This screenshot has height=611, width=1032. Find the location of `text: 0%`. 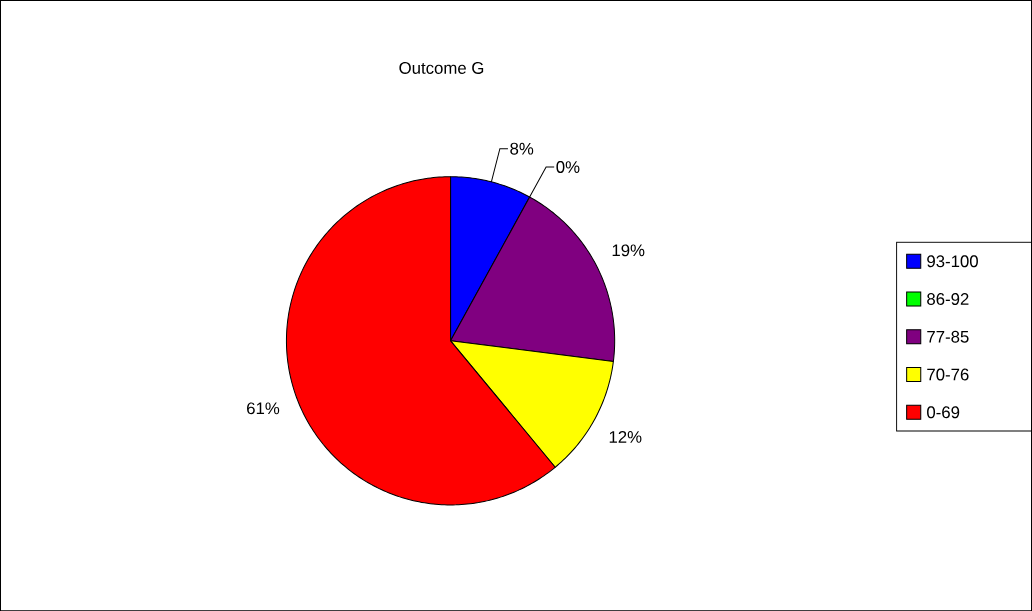

text: 0% is located at coordinates (568, 167).